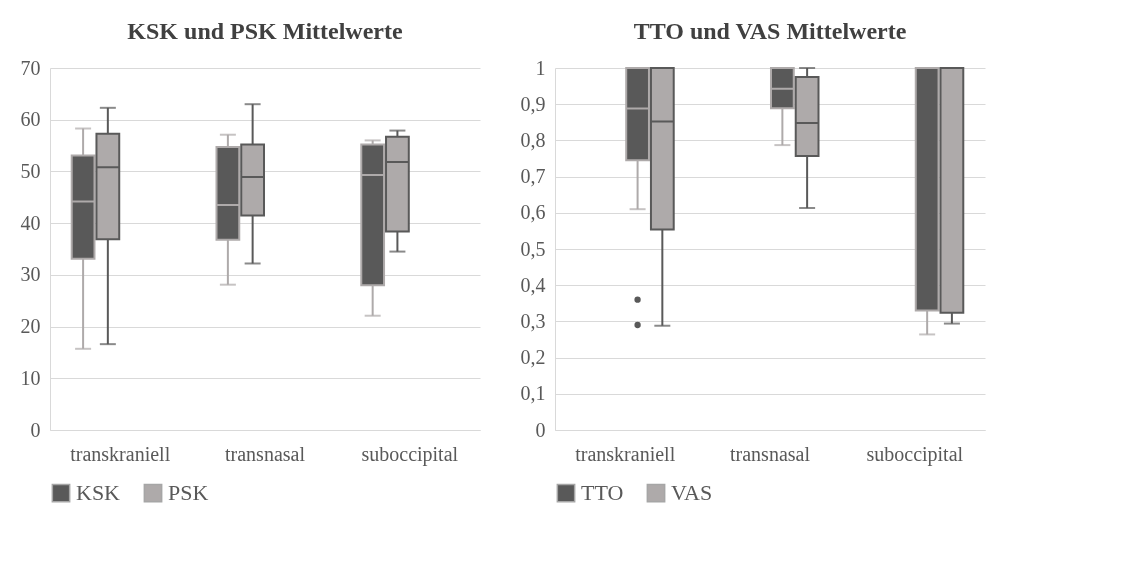 The height and width of the screenshot is (580, 1134). I want to click on y-tick-label: 10, so click(30, 377).